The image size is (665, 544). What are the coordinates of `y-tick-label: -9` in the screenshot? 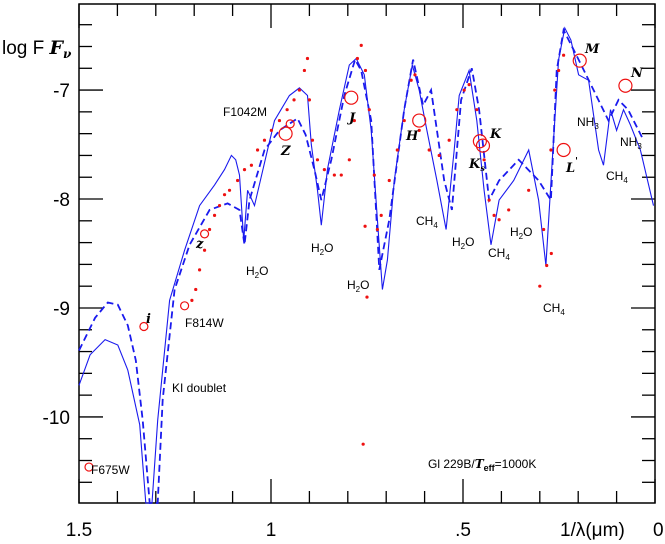 It's located at (61, 309).